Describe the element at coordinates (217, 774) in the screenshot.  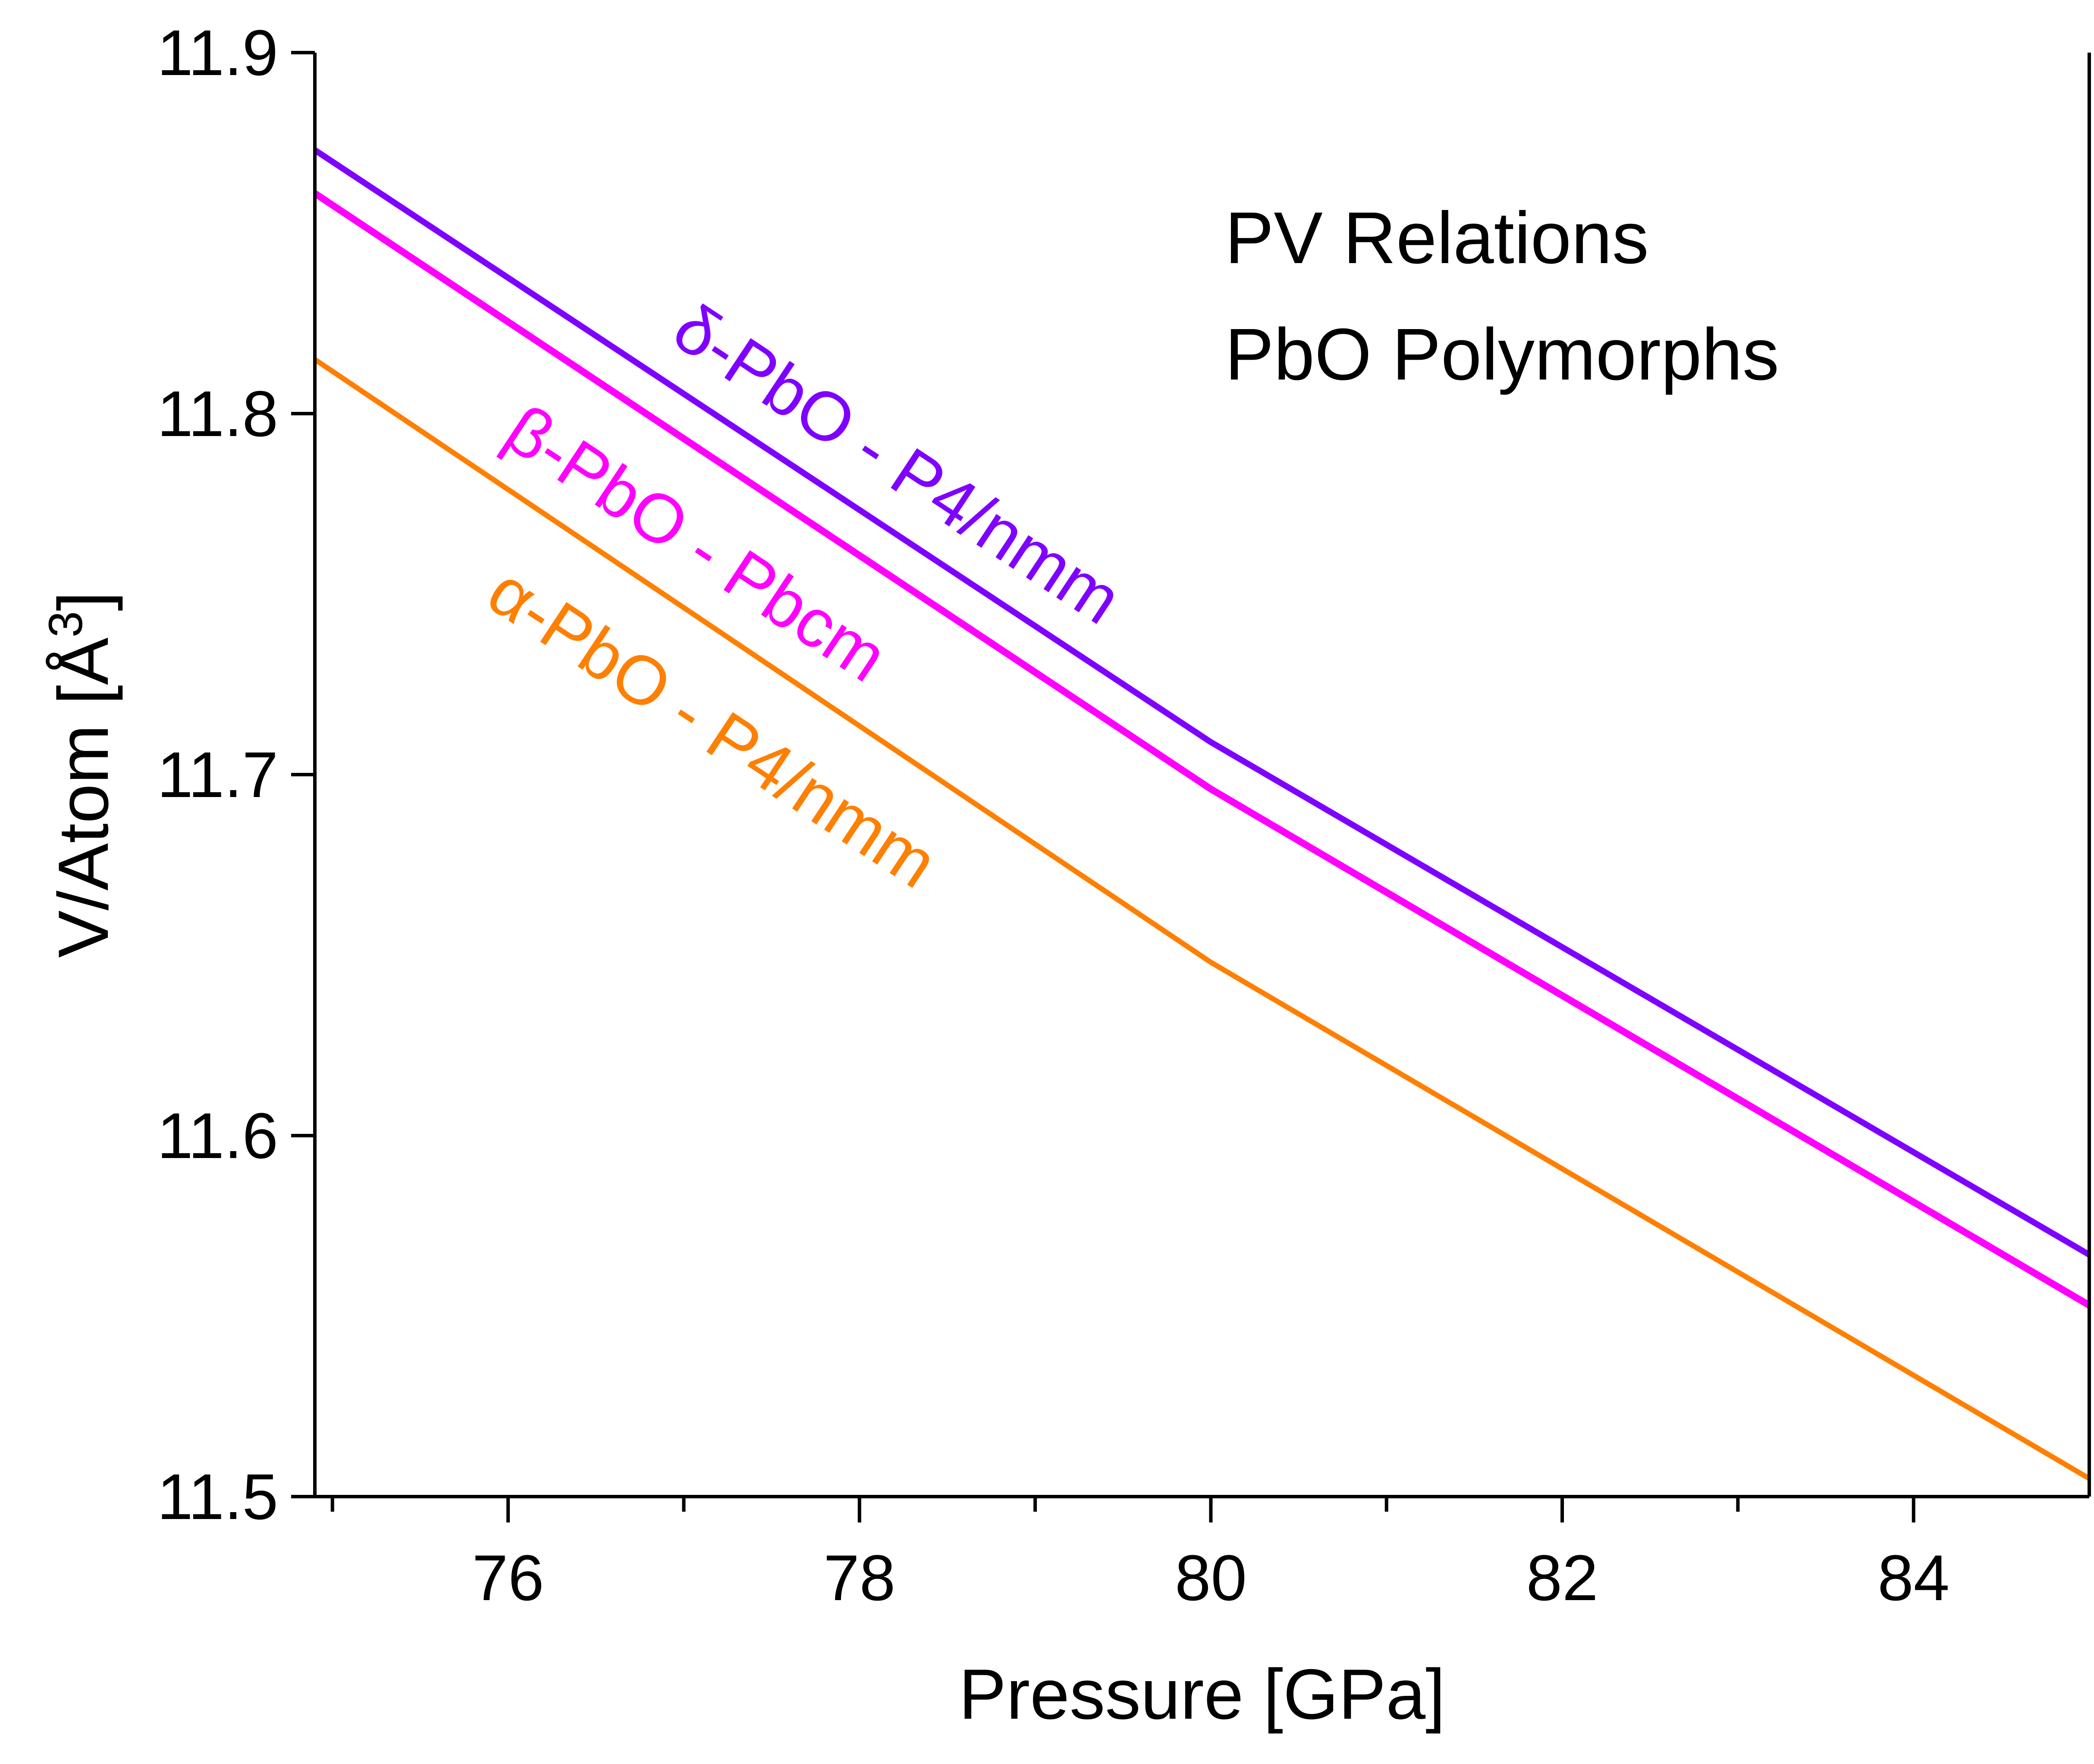
I see `y-tick-label: 11.7` at that location.